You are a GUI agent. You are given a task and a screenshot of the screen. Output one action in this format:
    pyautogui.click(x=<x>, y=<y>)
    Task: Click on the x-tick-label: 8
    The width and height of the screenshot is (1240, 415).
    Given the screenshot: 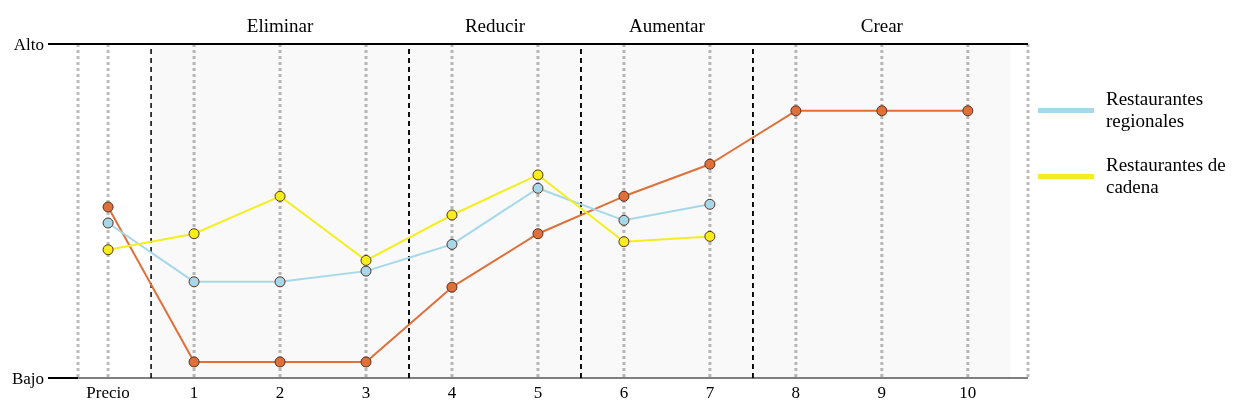 What is the action you would take?
    pyautogui.click(x=796, y=393)
    